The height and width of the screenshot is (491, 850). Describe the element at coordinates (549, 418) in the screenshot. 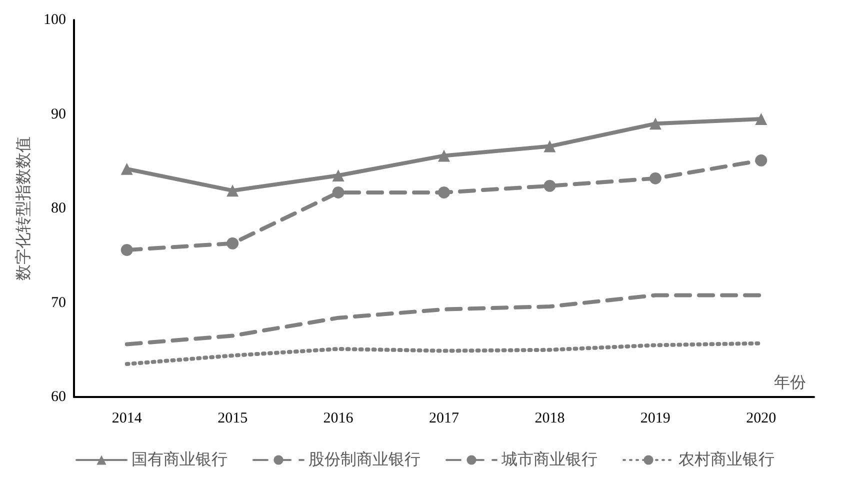

I see `x-tick-label: 2018` at that location.